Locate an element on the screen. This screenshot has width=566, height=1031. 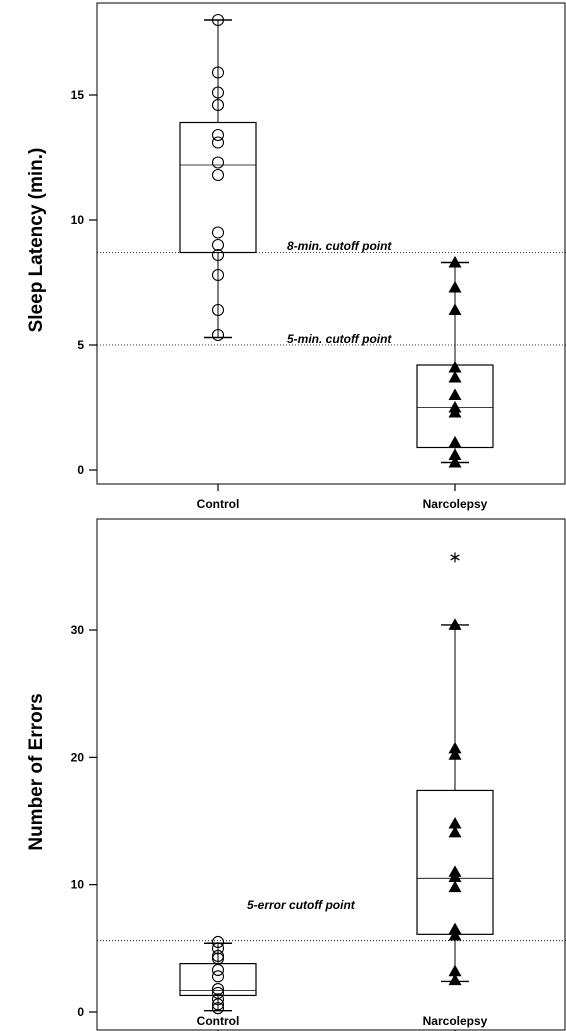
y-tick-label: 15 is located at coordinates (78, 95).